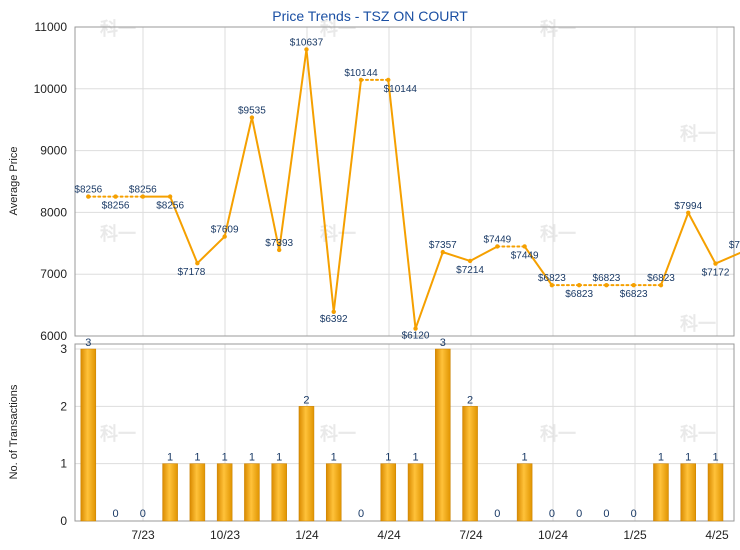 This screenshot has height=550, width=740. What do you see at coordinates (63, 349) in the screenshot?
I see `bar-y-tick-label: 3` at bounding box center [63, 349].